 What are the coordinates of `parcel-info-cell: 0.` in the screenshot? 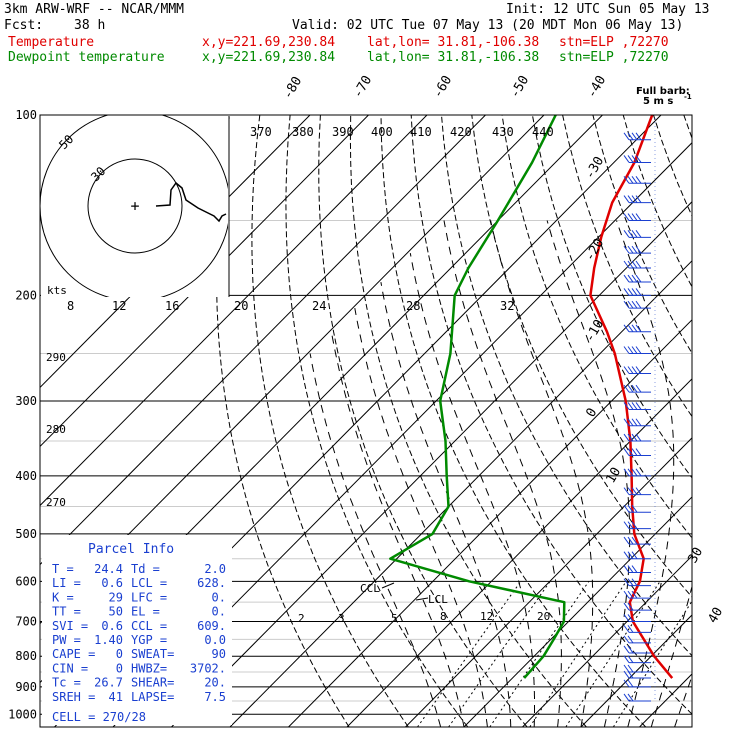 It's located at (219, 597).